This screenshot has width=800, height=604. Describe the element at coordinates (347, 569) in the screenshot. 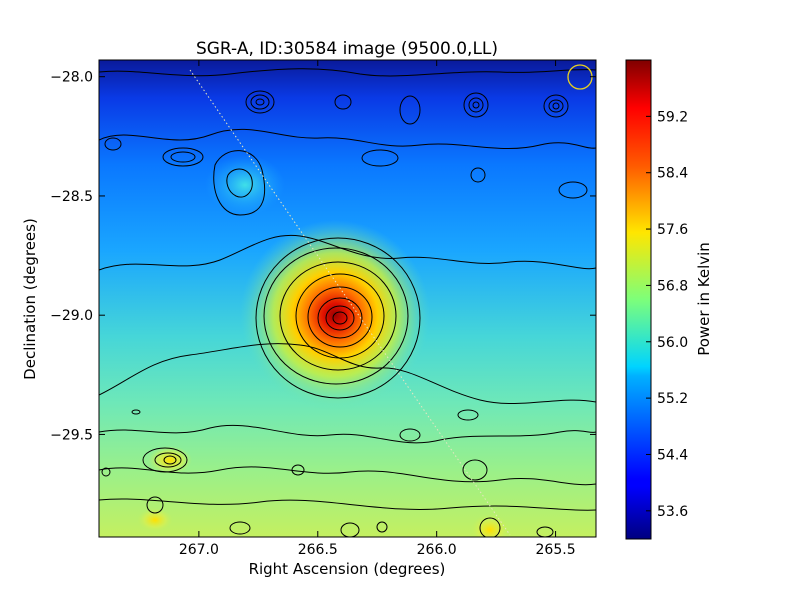

I see `x-axis-label: Right Ascension (degrees)` at that location.